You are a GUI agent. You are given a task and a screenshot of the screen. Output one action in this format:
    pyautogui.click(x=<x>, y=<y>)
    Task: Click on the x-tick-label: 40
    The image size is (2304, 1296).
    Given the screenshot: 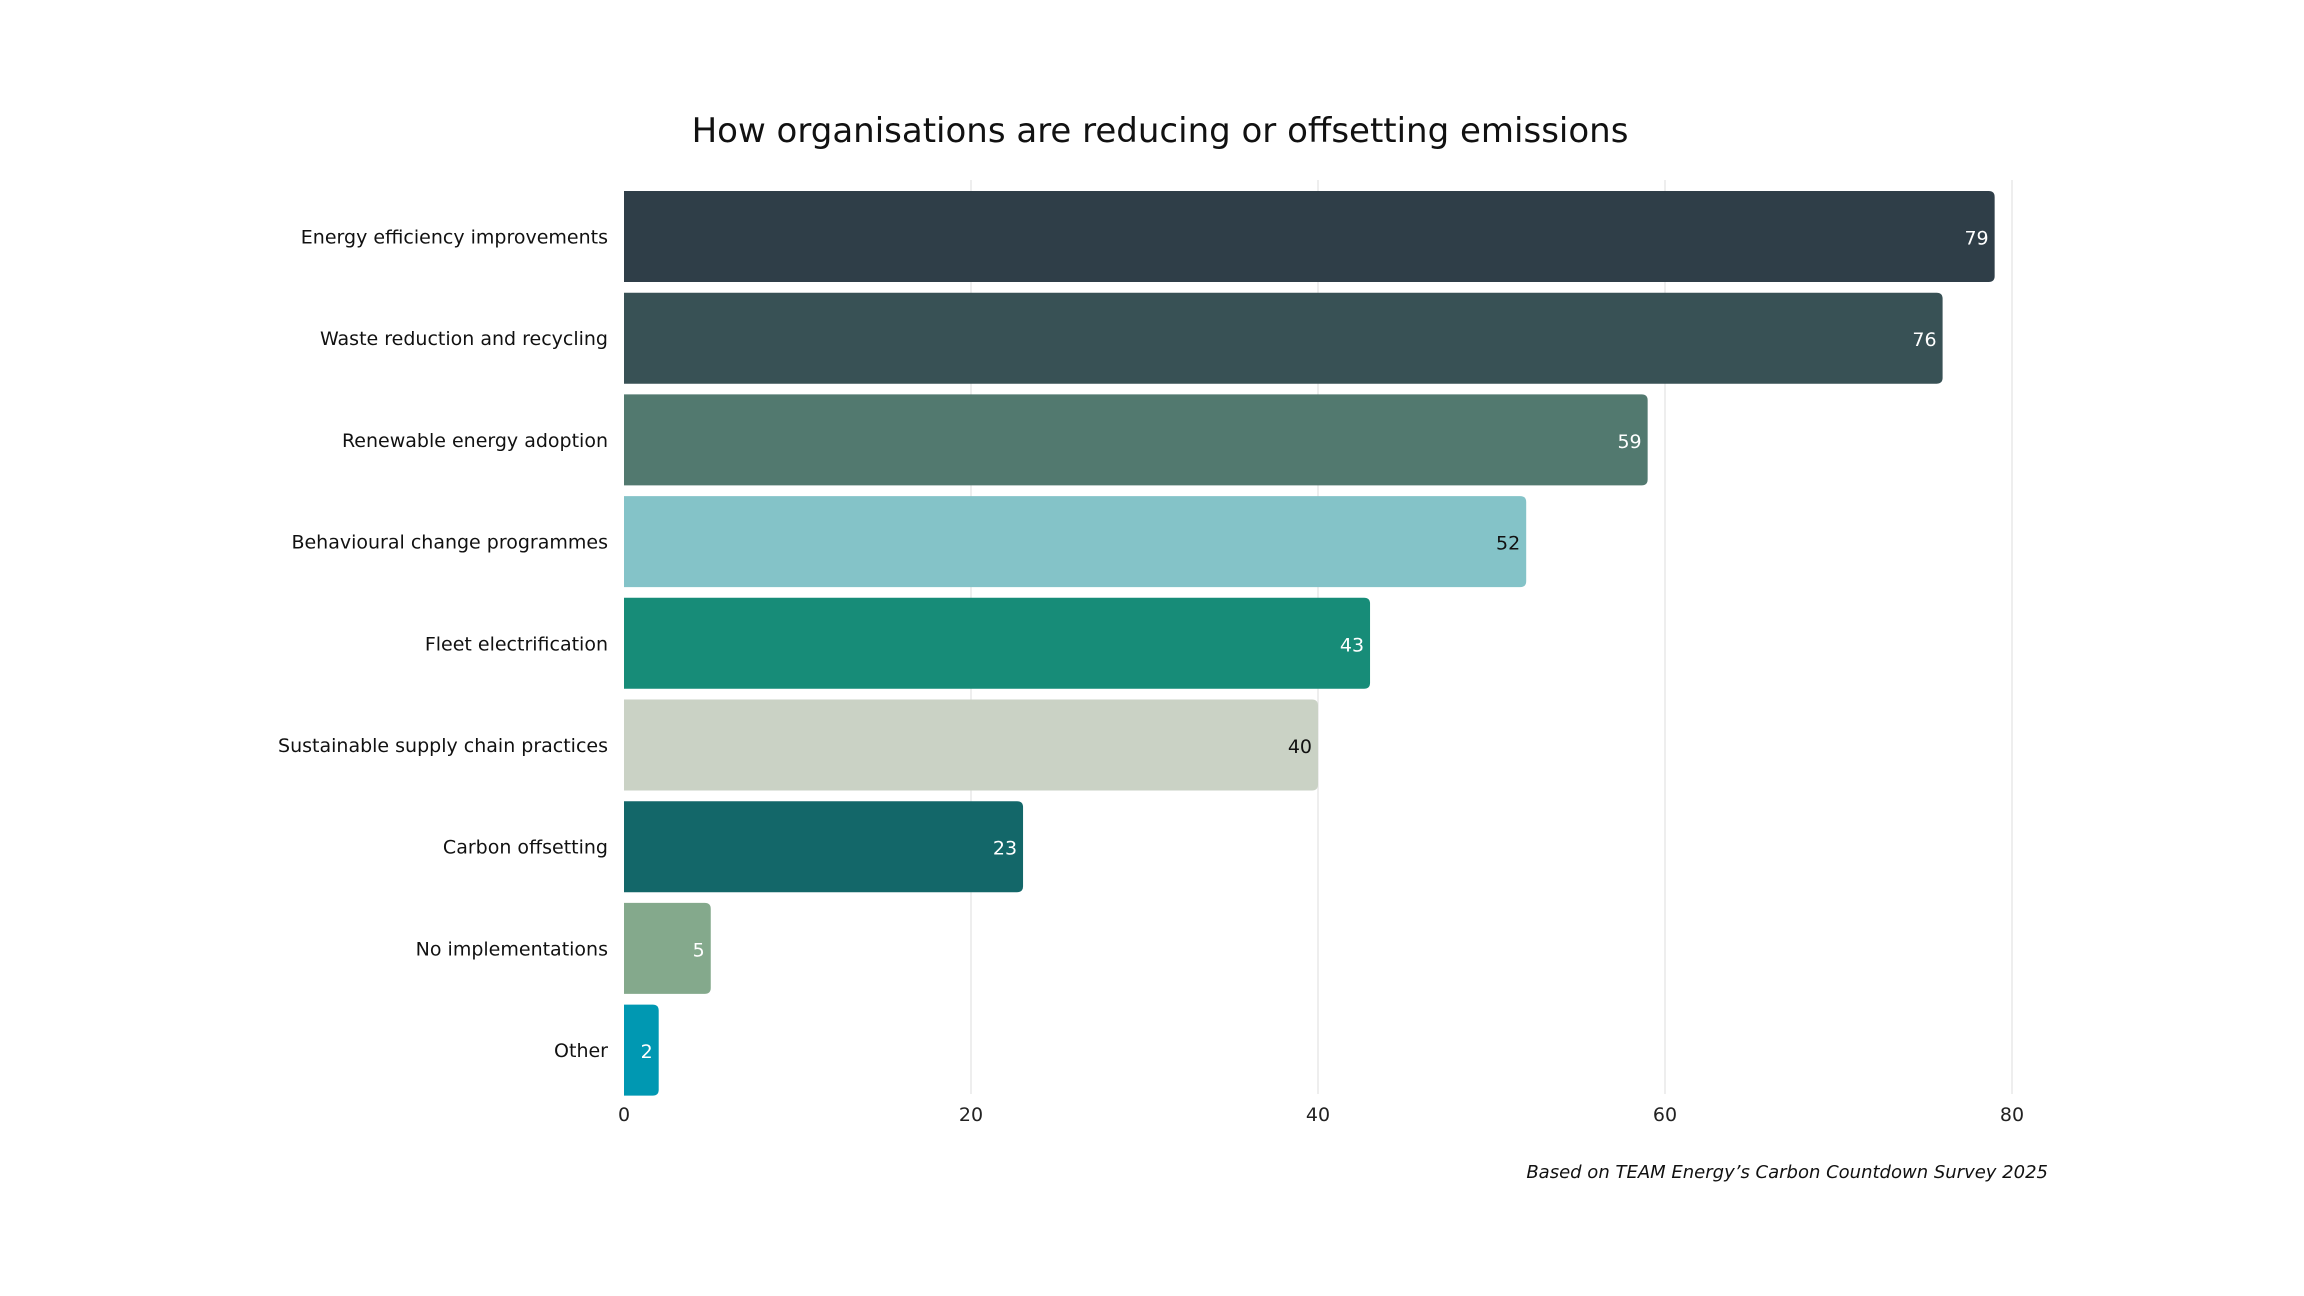 What is the action you would take?
    pyautogui.click(x=1318, y=1115)
    